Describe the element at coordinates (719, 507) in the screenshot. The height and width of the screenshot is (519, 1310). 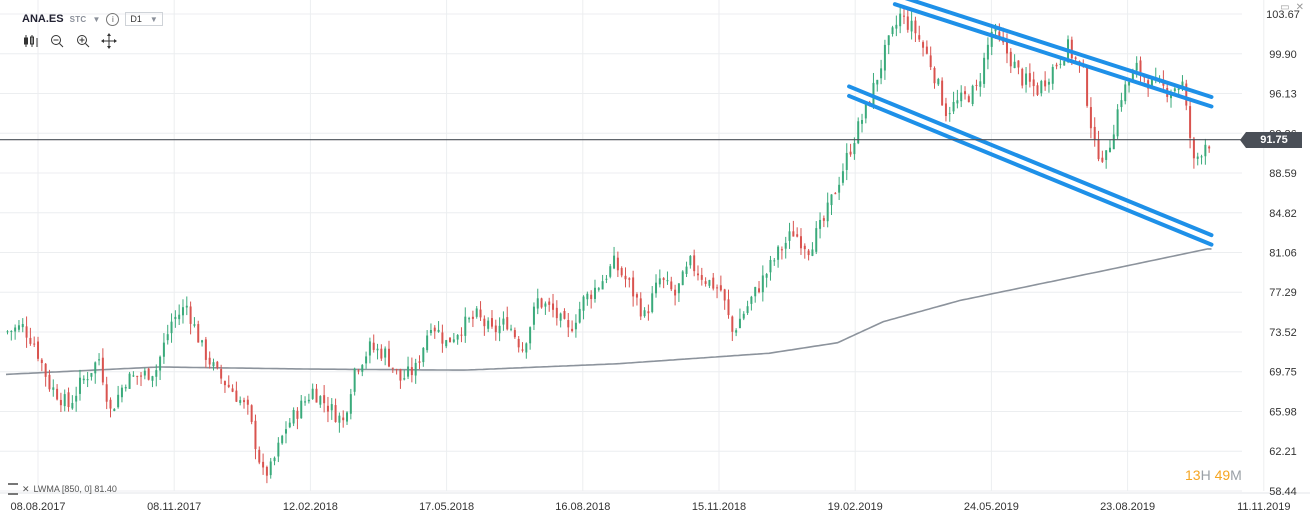
I see `x-tick-label: 15.11.2018` at that location.